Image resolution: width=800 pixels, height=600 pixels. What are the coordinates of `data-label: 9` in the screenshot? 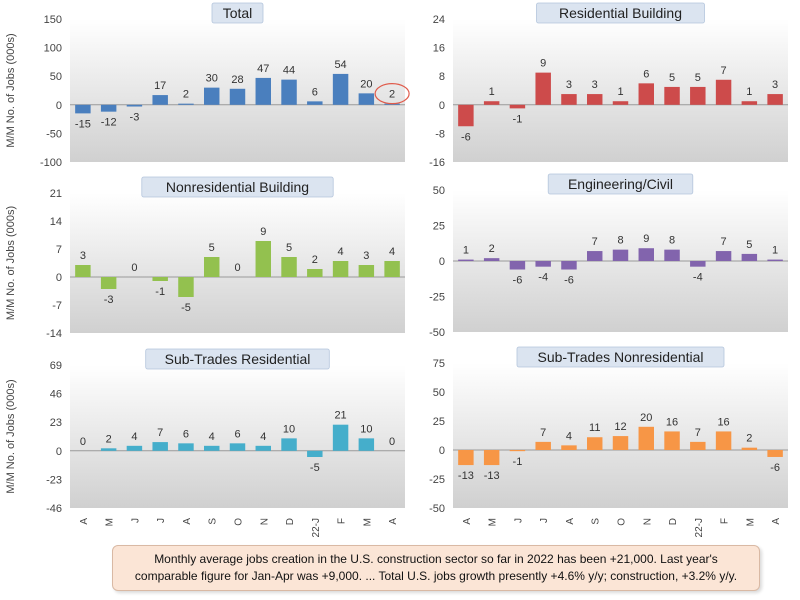 It's located at (543, 64).